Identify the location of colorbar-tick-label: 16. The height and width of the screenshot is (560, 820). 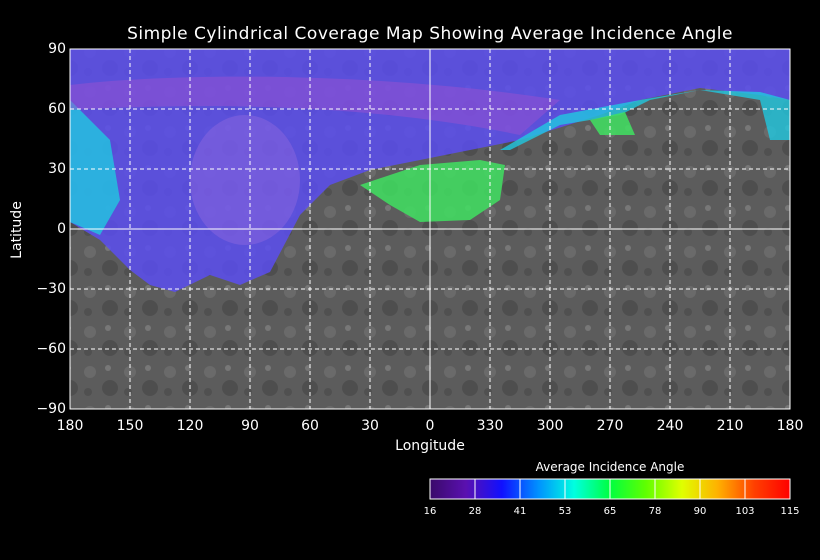
(430, 511).